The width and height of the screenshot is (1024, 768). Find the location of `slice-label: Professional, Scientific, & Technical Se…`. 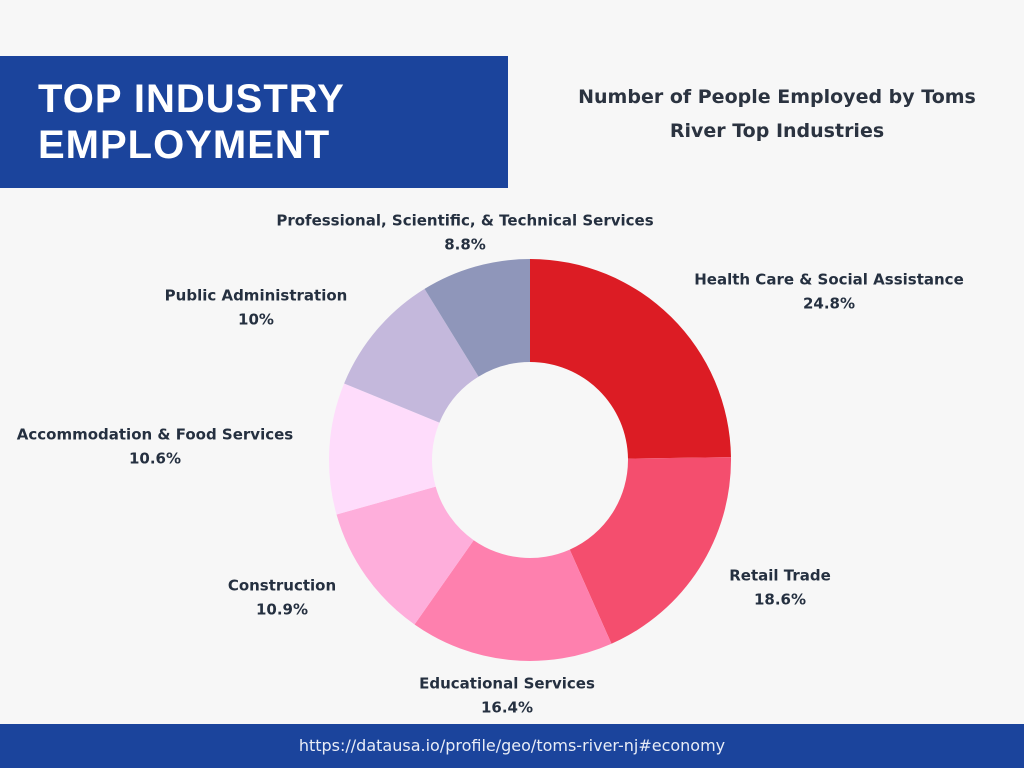

slice-label: Professional, Scientific, & Technical Se… is located at coordinates (464, 221).